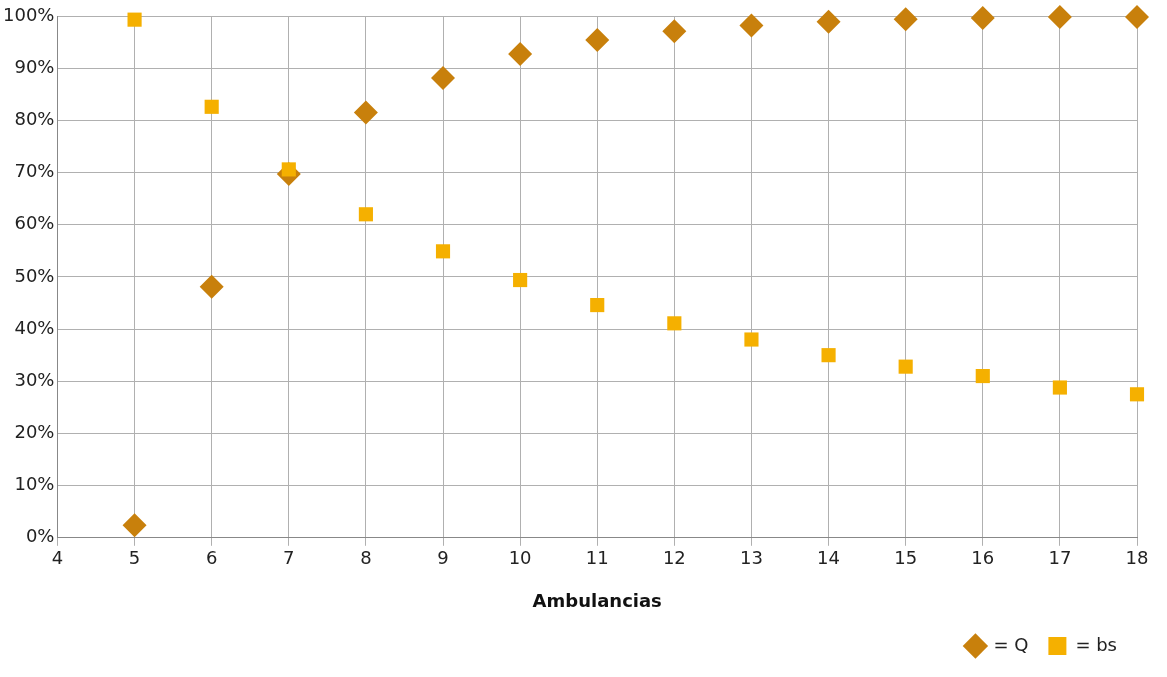  Describe the element at coordinates (211, 558) in the screenshot. I see `x-tick-label: 6` at that location.